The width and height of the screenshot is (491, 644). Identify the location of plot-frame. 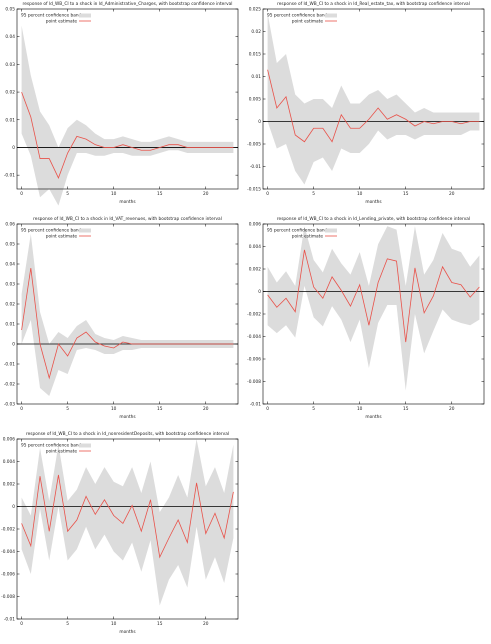
(127, 99).